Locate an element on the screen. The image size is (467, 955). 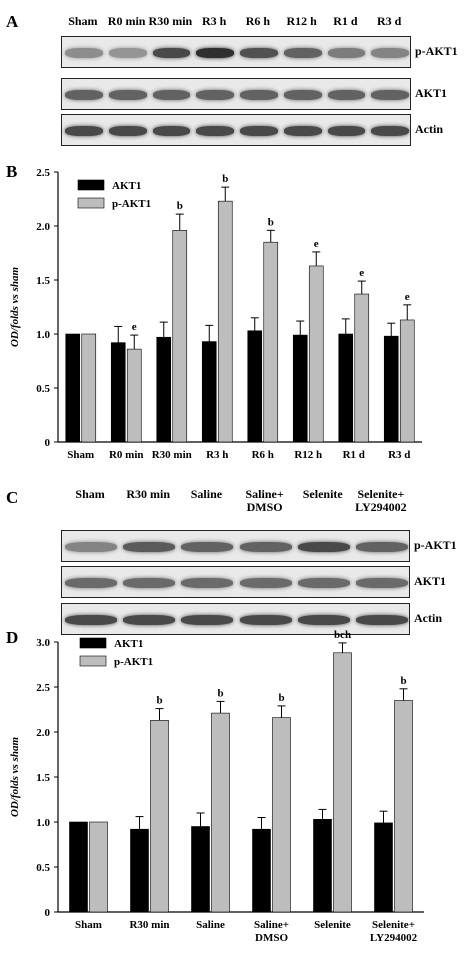
x-tick-label: R3 h is located at coordinates (217, 455).